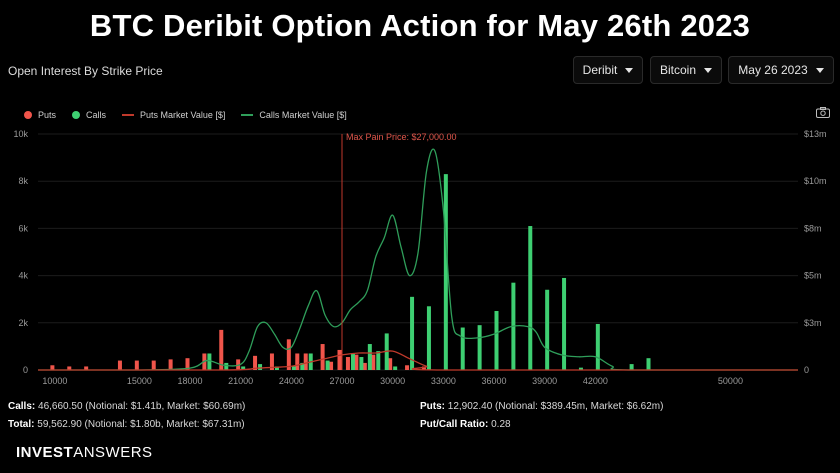  I want to click on legend-label-calls: Calls, so click(96, 115).